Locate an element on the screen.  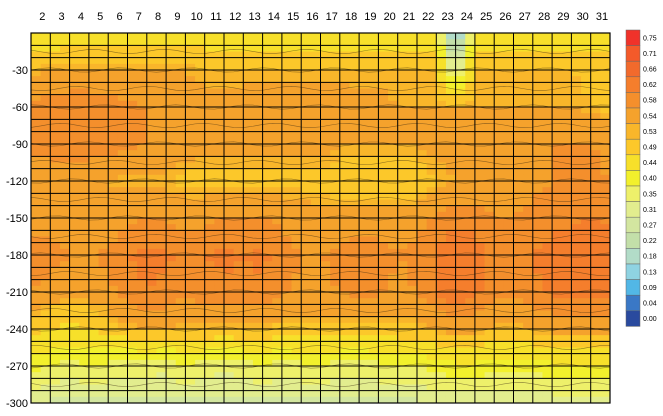
x-tick-label: 7 is located at coordinates (139, 17).